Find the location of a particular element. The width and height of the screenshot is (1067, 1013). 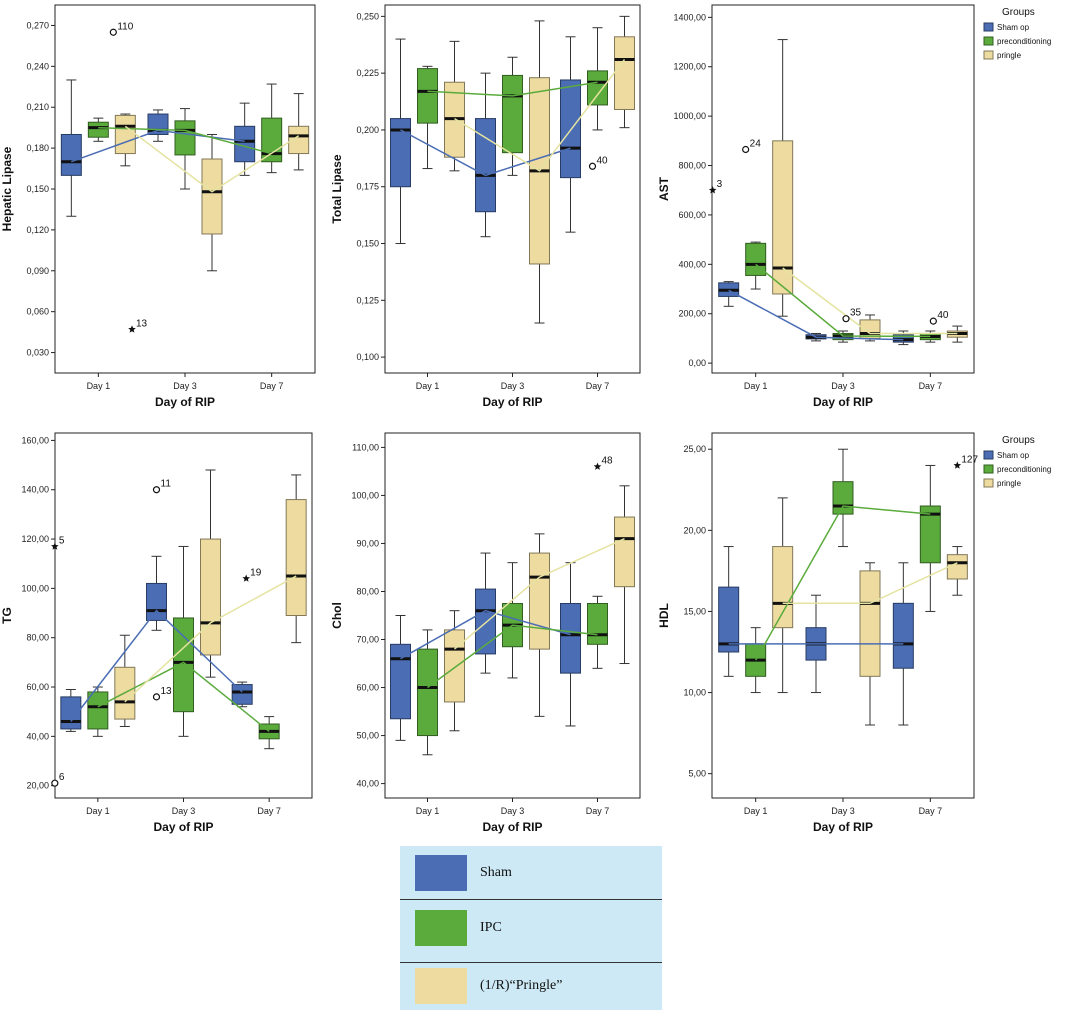

y-tick-label: 0,240 is located at coordinates (37, 66).